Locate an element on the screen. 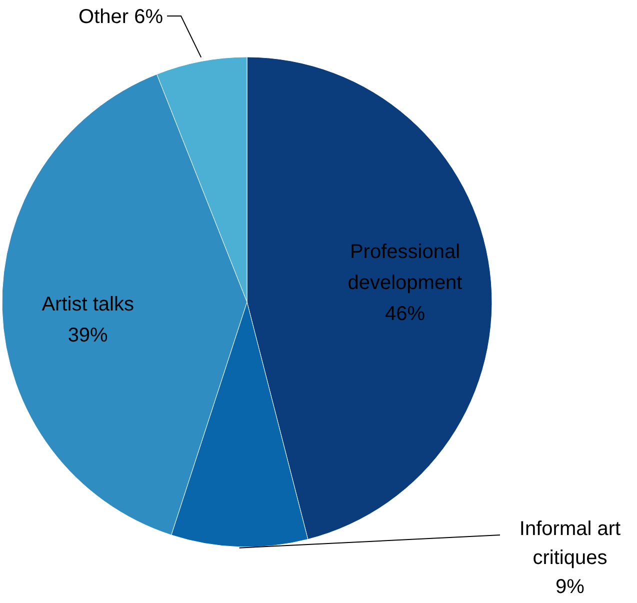 The height and width of the screenshot is (603, 637). data-label: 46% is located at coordinates (405, 314).